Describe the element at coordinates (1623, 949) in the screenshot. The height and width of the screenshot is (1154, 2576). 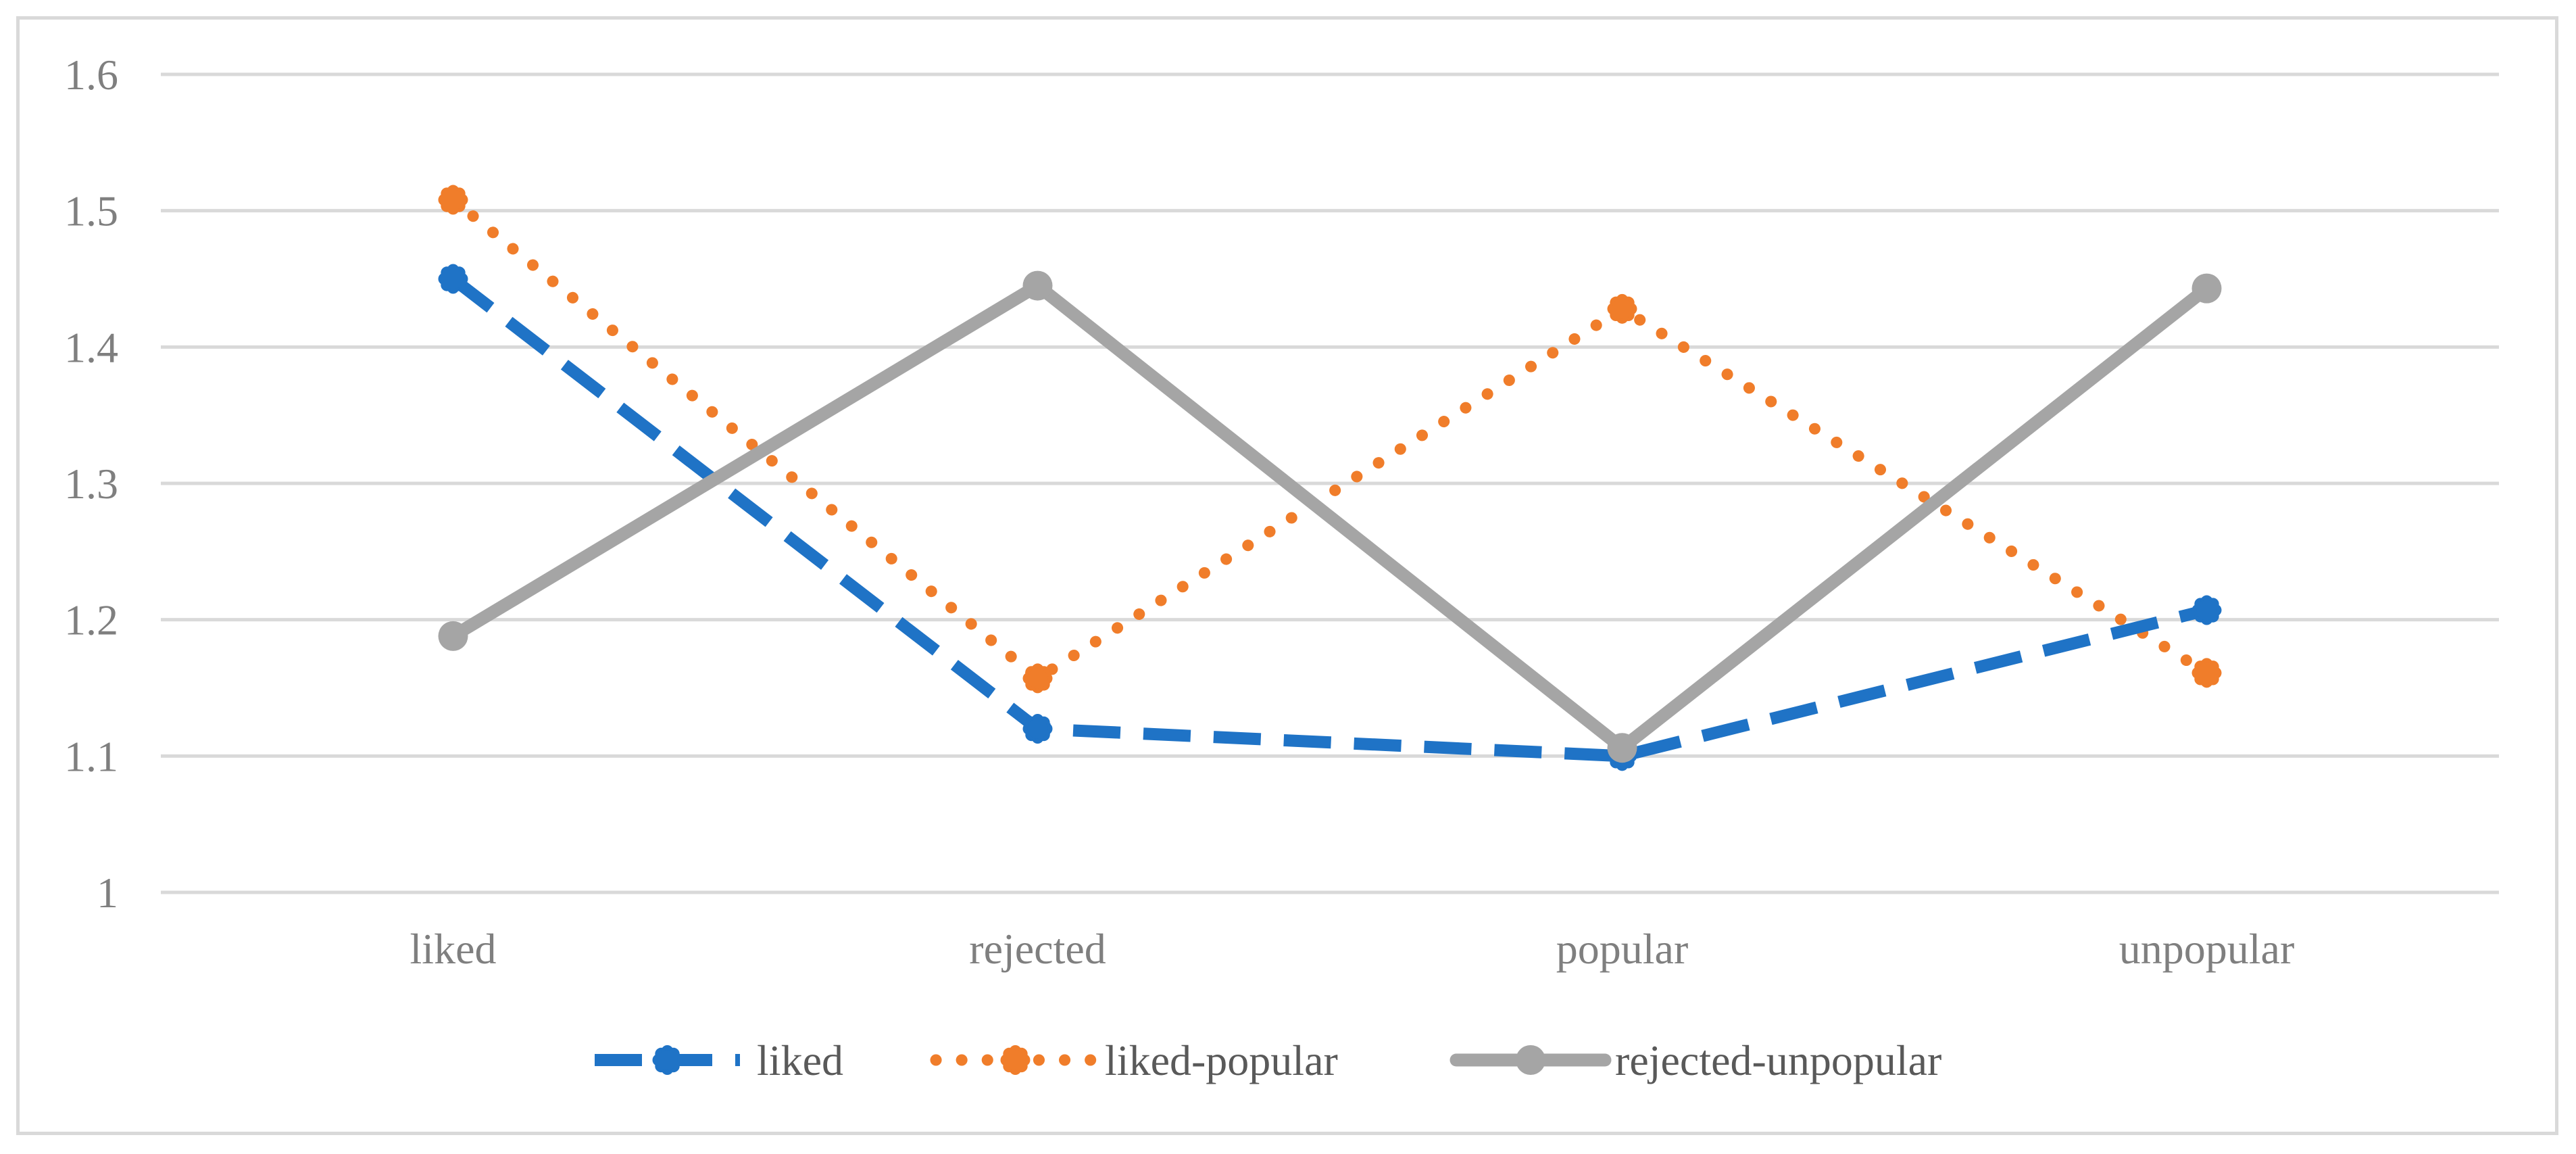
I see `x-tick-label: popular` at that location.